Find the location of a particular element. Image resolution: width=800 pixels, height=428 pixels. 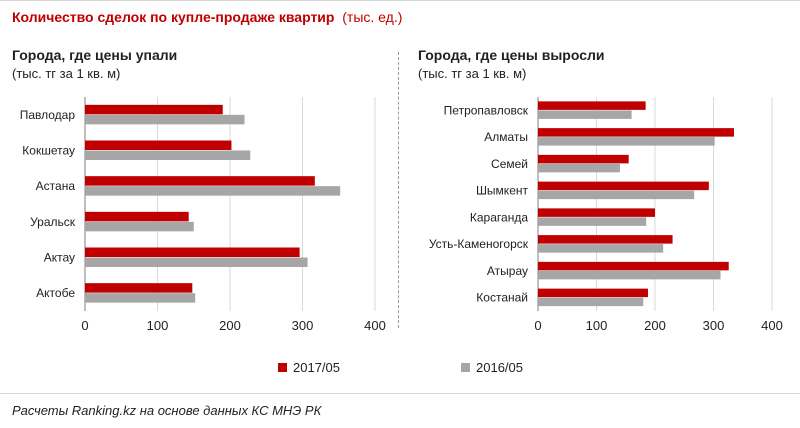

right-chart-category-label: Шымкент is located at coordinates (502, 191).